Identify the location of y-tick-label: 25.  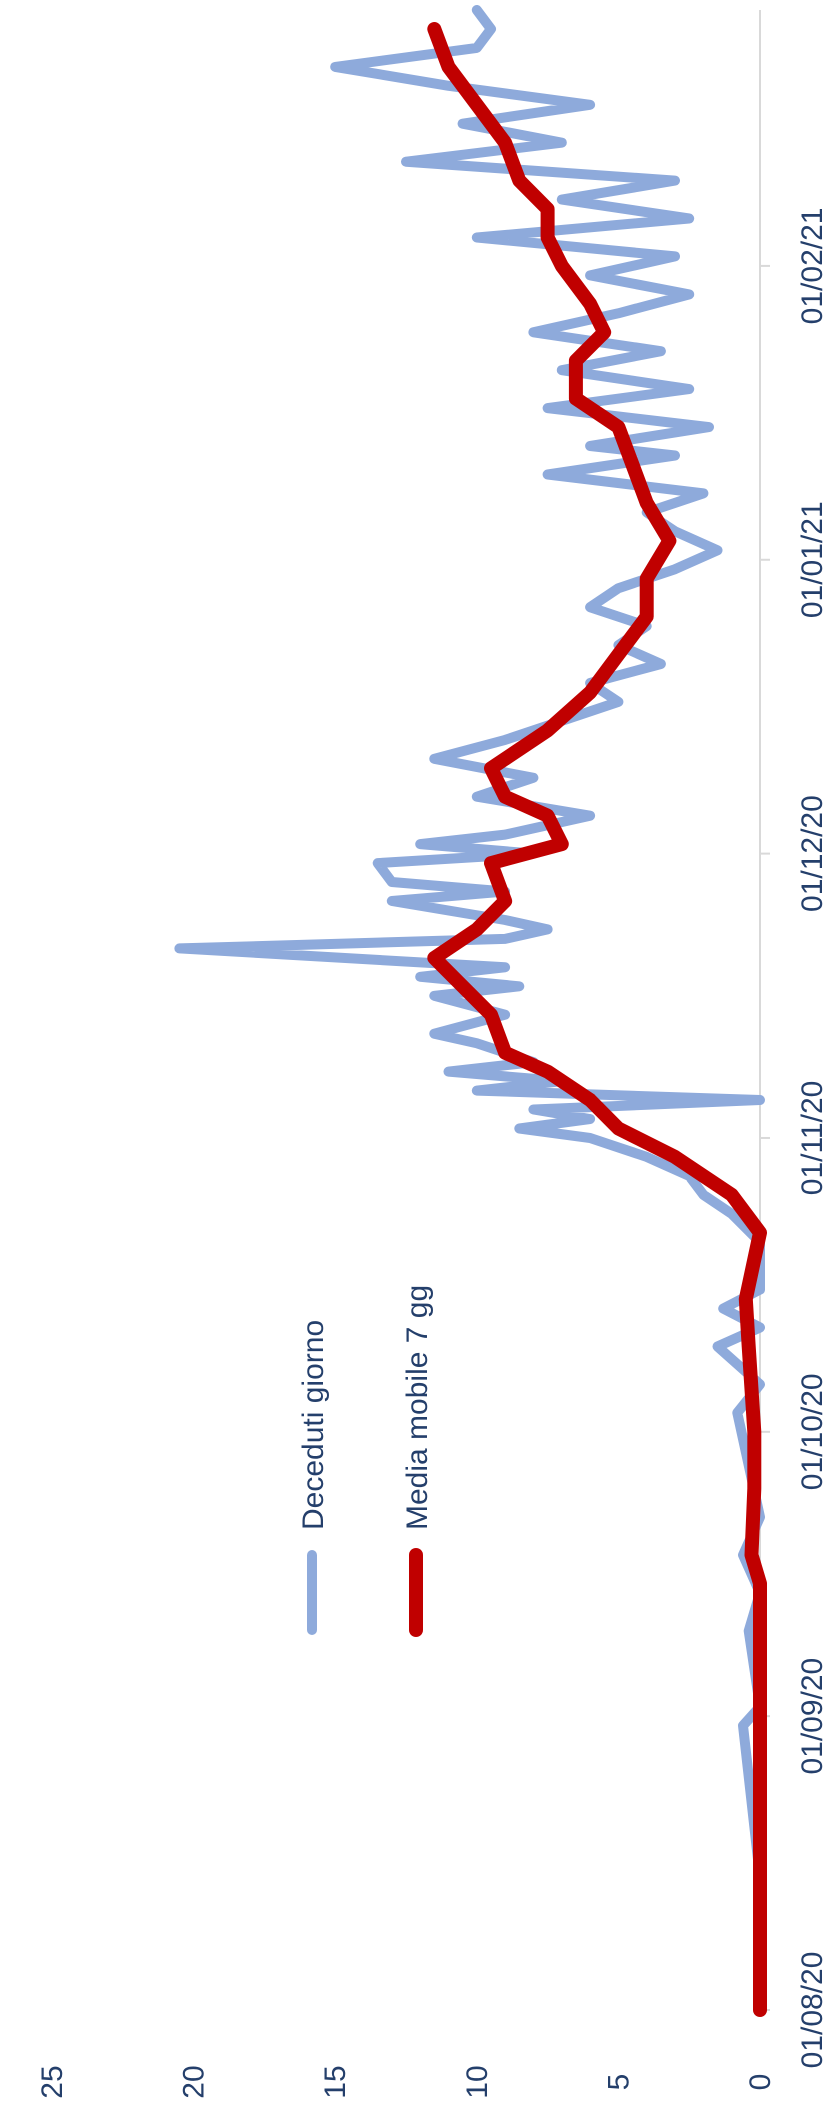
(52, 2081).